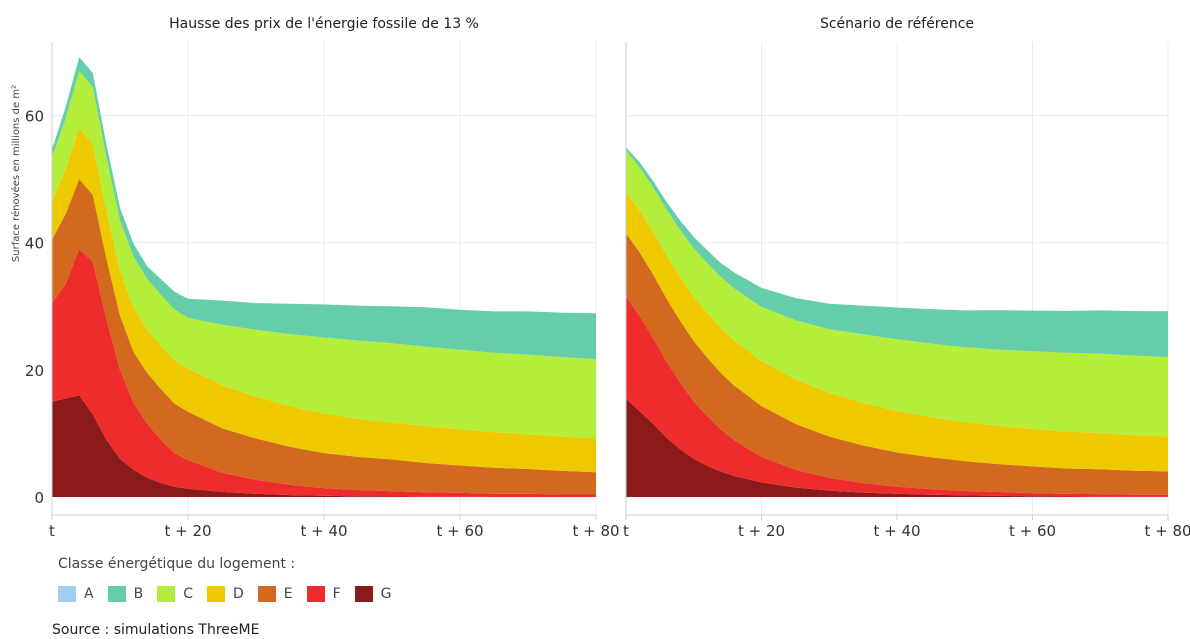 The height and width of the screenshot is (639, 1190). What do you see at coordinates (116, 594) in the screenshot?
I see `legend-swatch-b` at bounding box center [116, 594].